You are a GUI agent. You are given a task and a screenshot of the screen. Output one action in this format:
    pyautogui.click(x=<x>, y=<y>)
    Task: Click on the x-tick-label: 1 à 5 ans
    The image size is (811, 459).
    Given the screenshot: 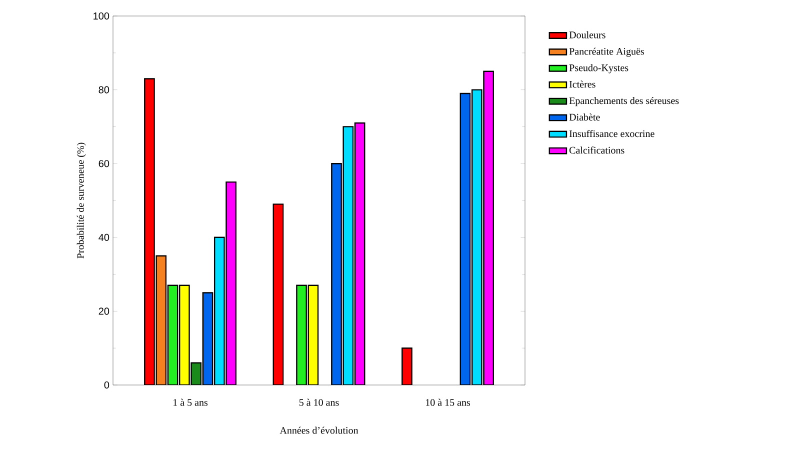 What is the action you would take?
    pyautogui.click(x=191, y=402)
    